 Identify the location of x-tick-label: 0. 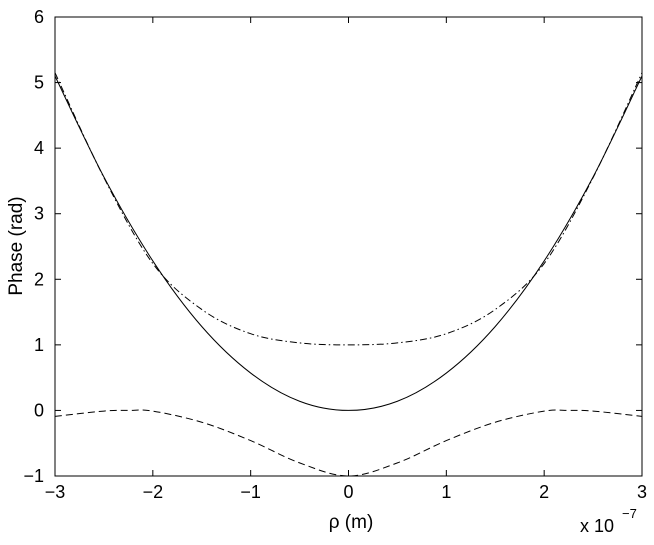
(348, 492).